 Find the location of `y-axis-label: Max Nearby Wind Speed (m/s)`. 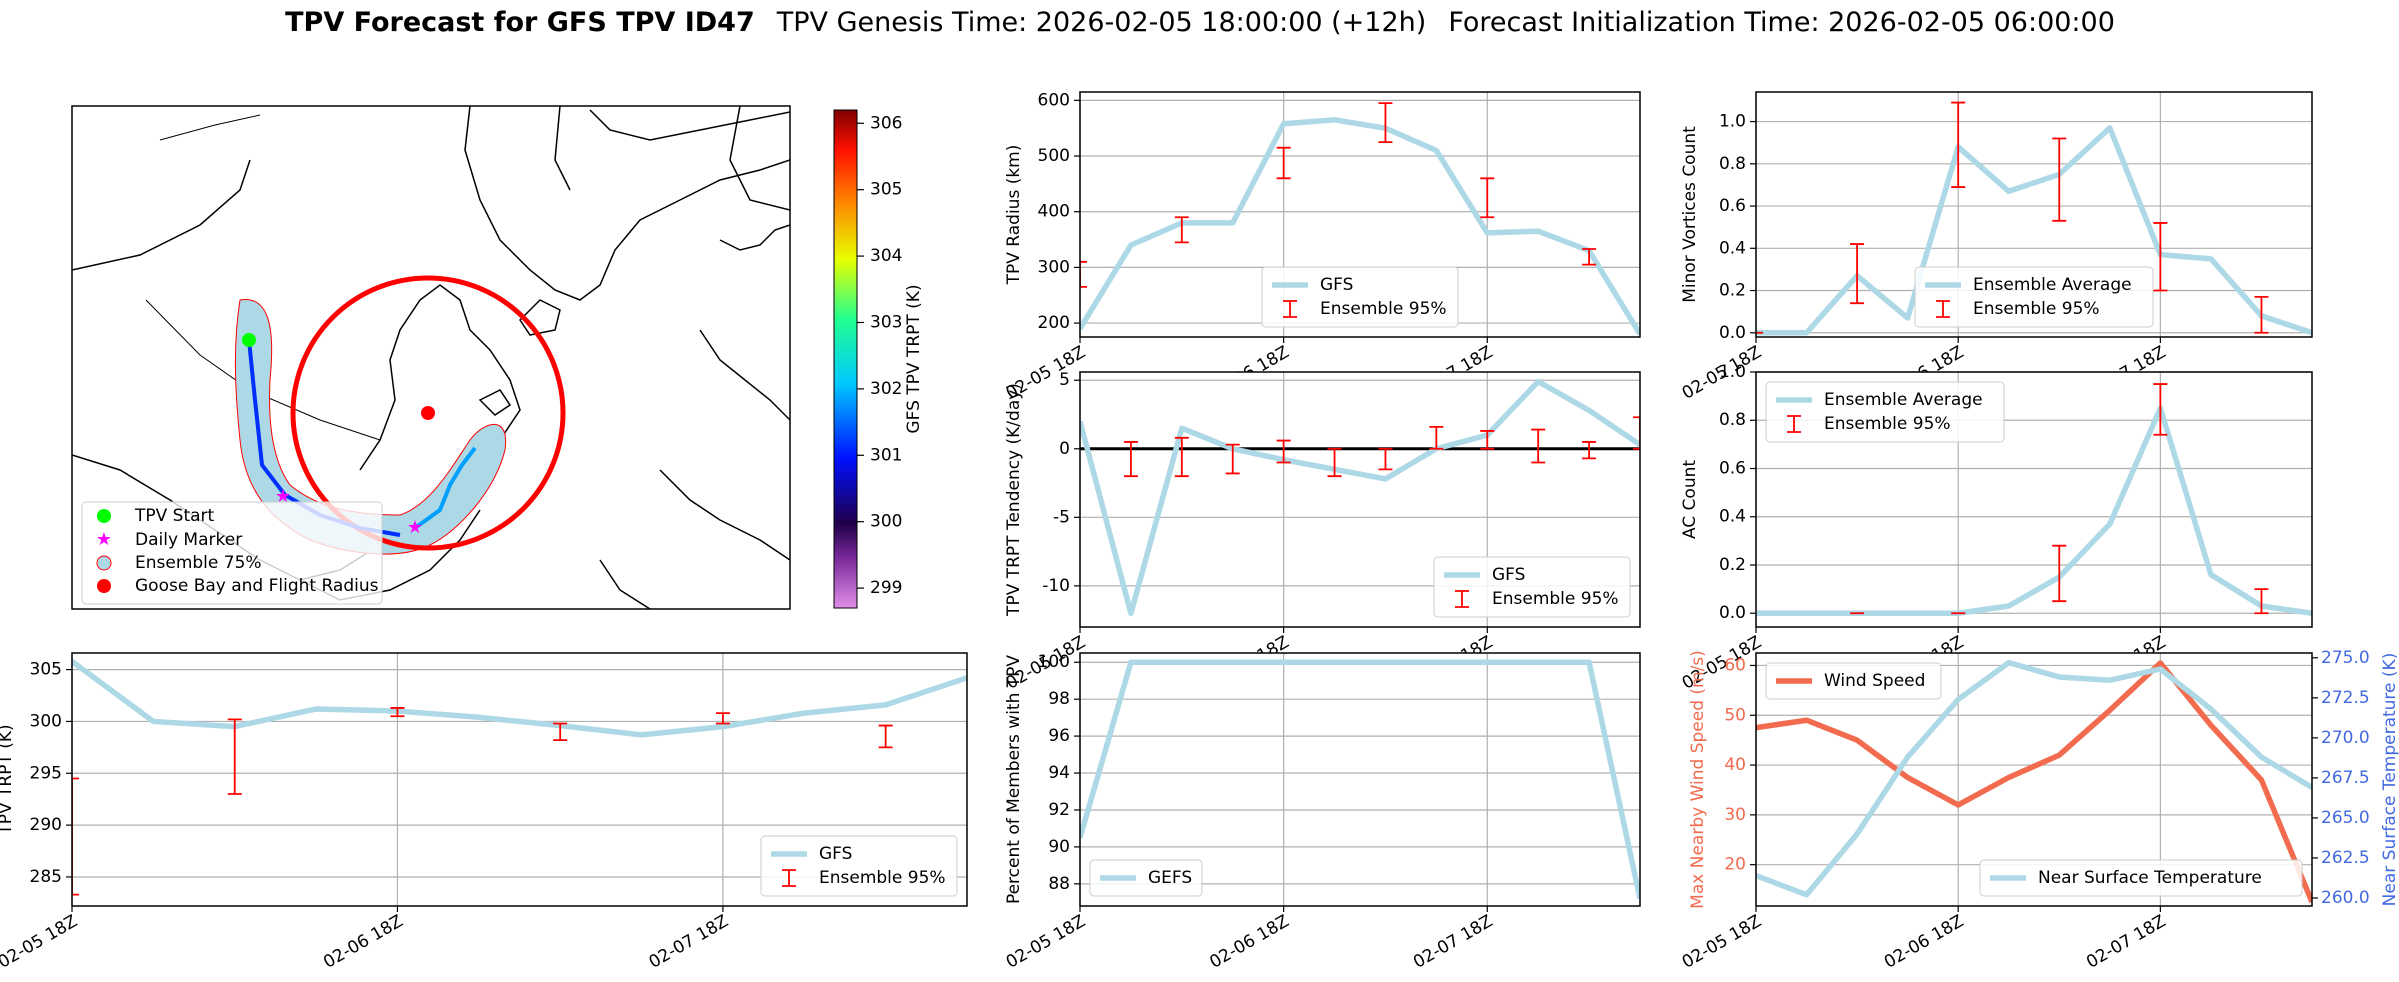

y-axis-label: Max Nearby Wind Speed (m/s) is located at coordinates (1698, 779).